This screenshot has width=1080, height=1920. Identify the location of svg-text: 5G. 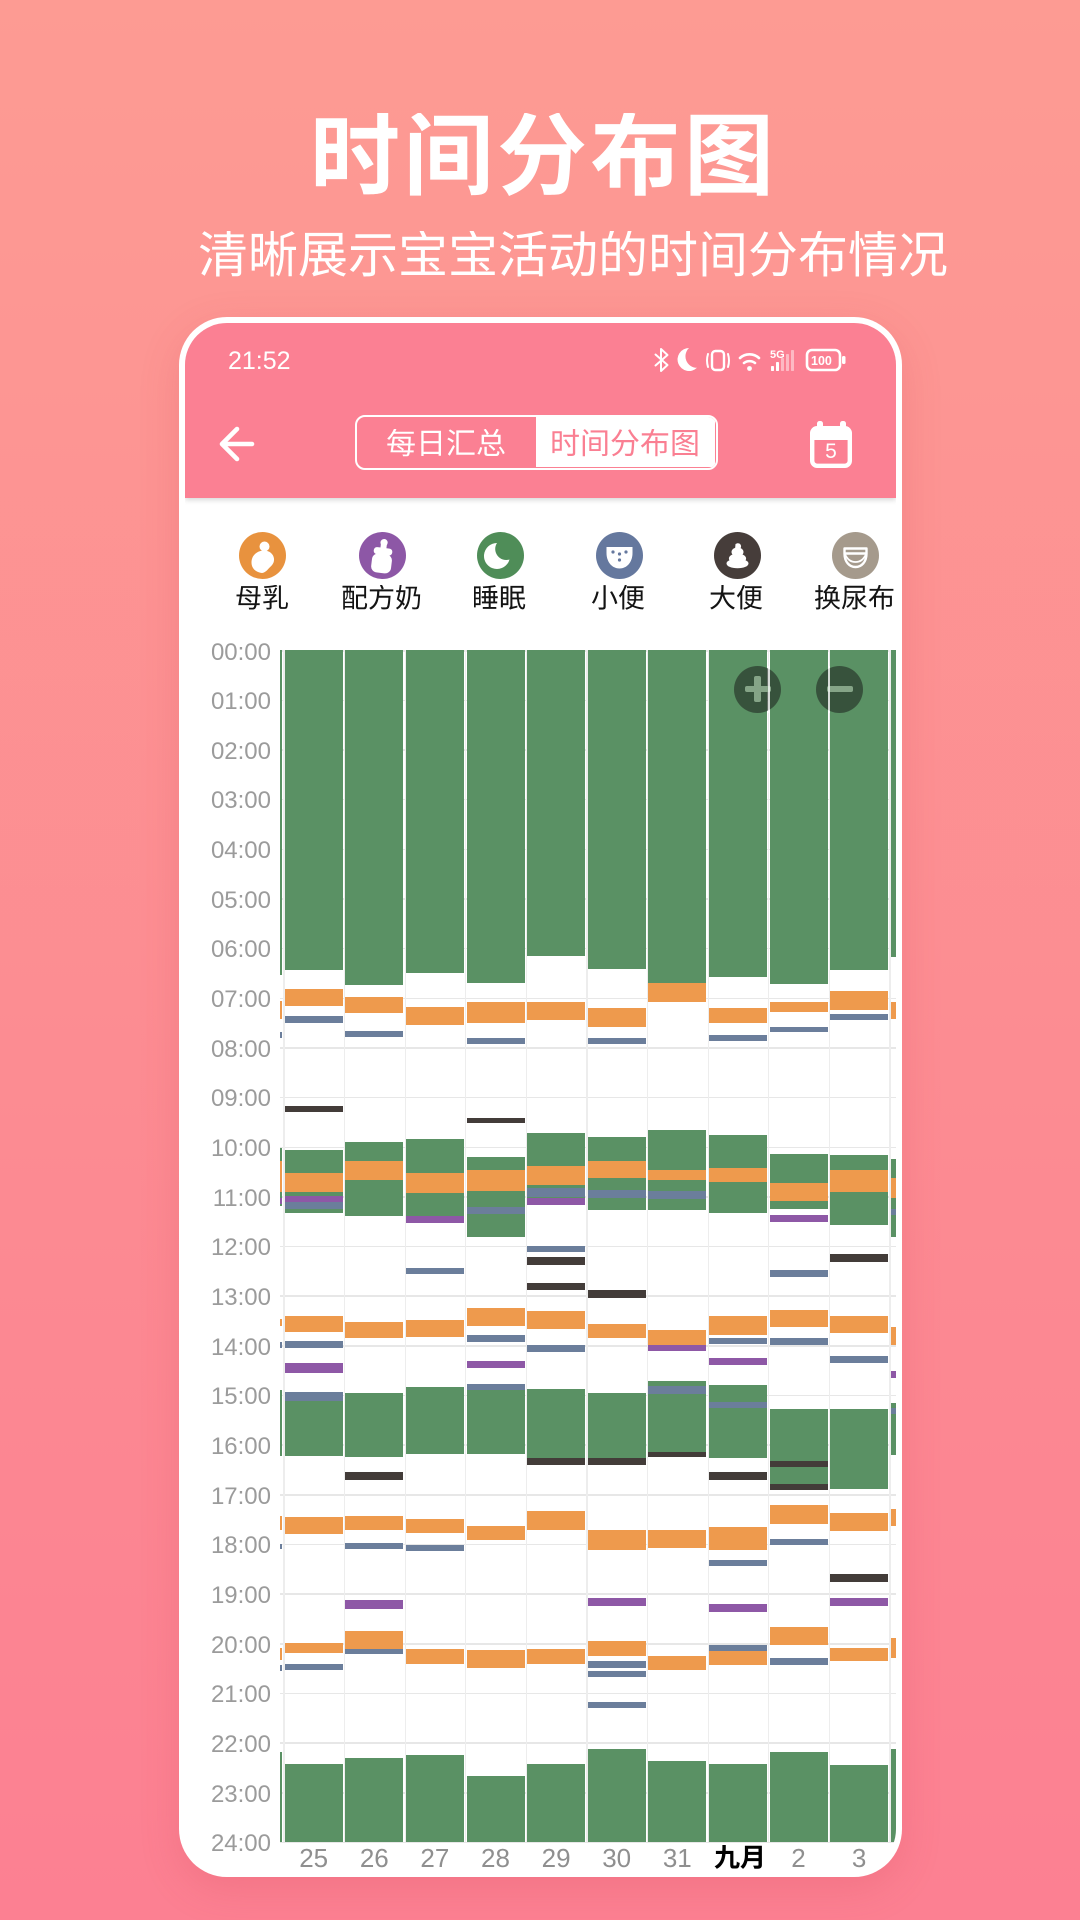
(777, 355).